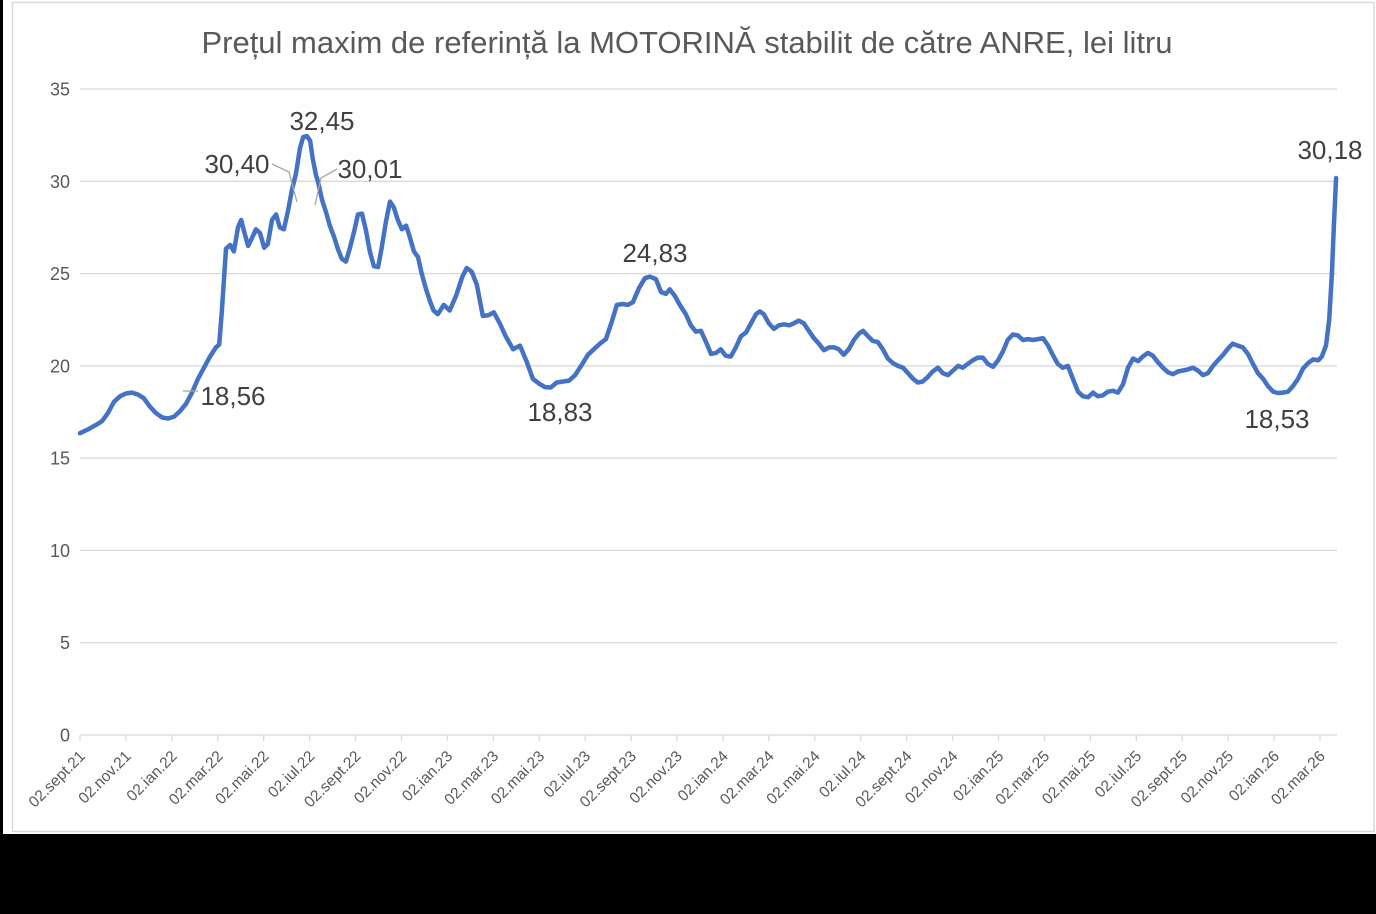 This screenshot has width=1376, height=914. Describe the element at coordinates (65, 736) in the screenshot. I see `y-axis-label: 0` at that location.